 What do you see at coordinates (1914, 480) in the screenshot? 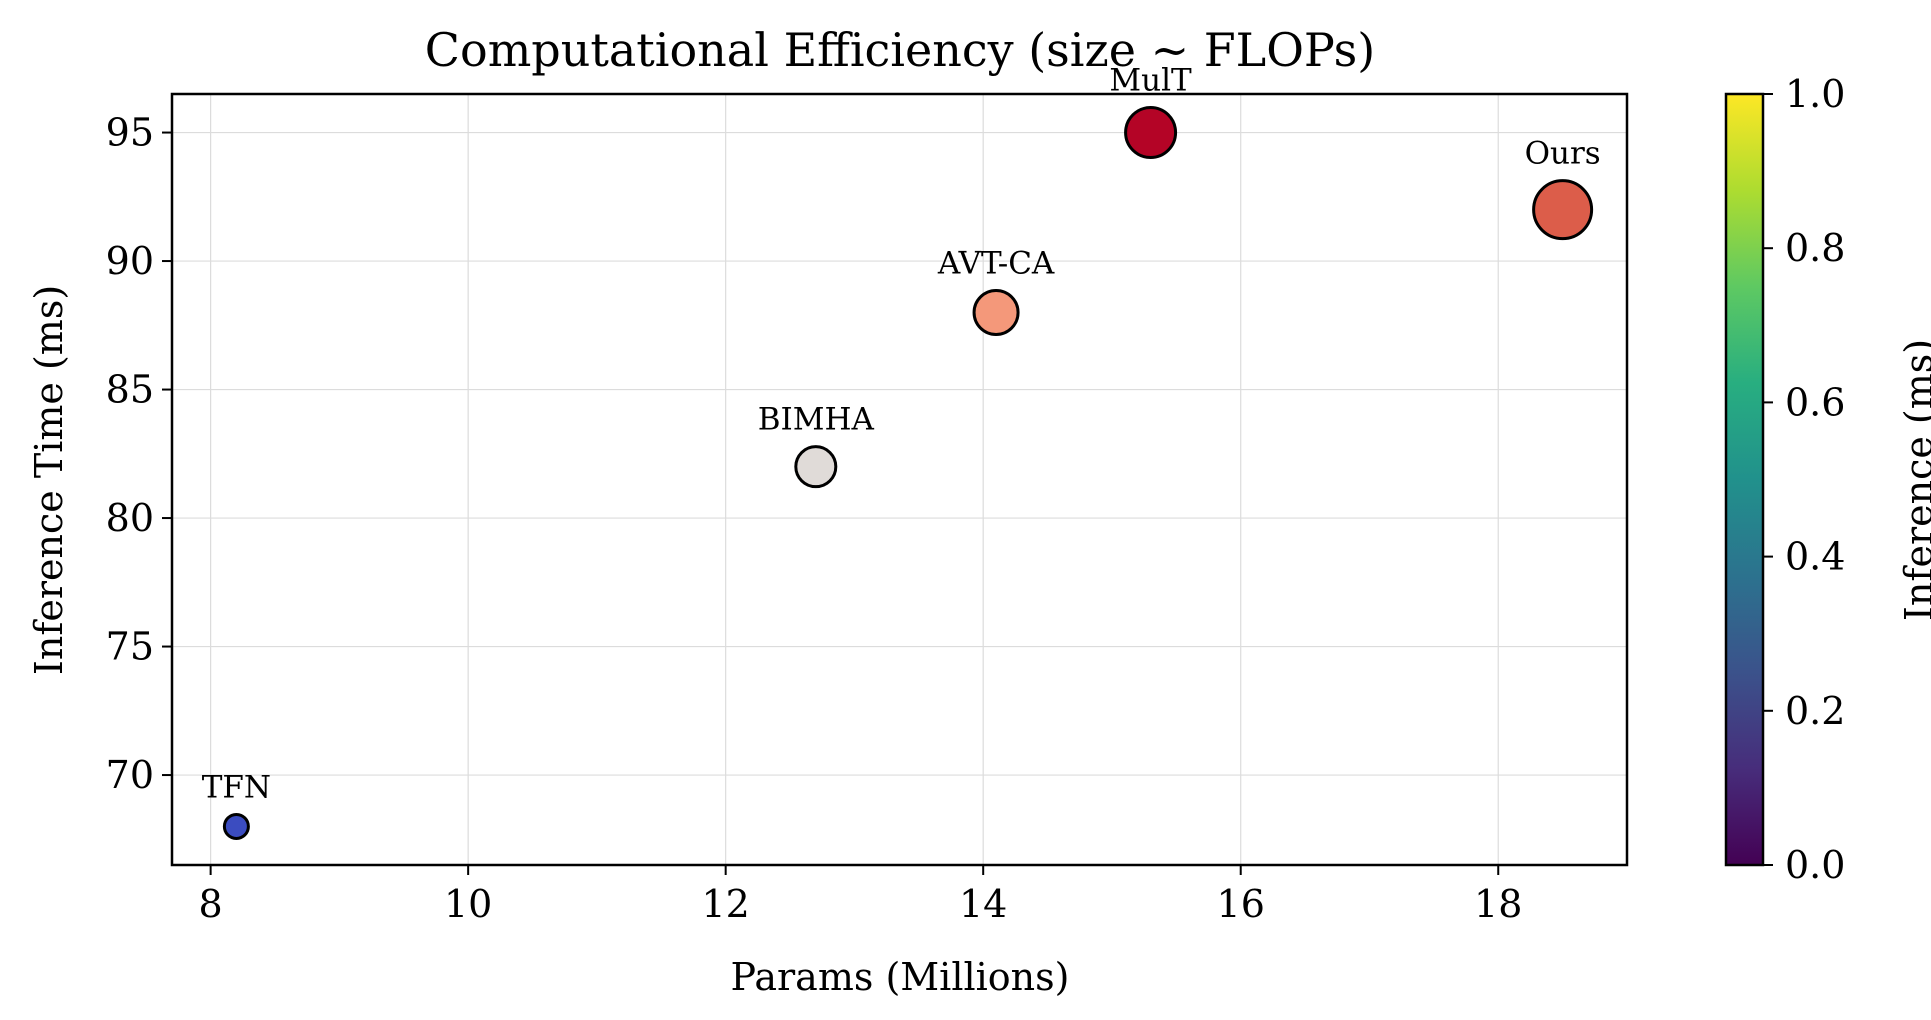
I see `colorbar-label: Inference (ms)` at bounding box center [1914, 480].